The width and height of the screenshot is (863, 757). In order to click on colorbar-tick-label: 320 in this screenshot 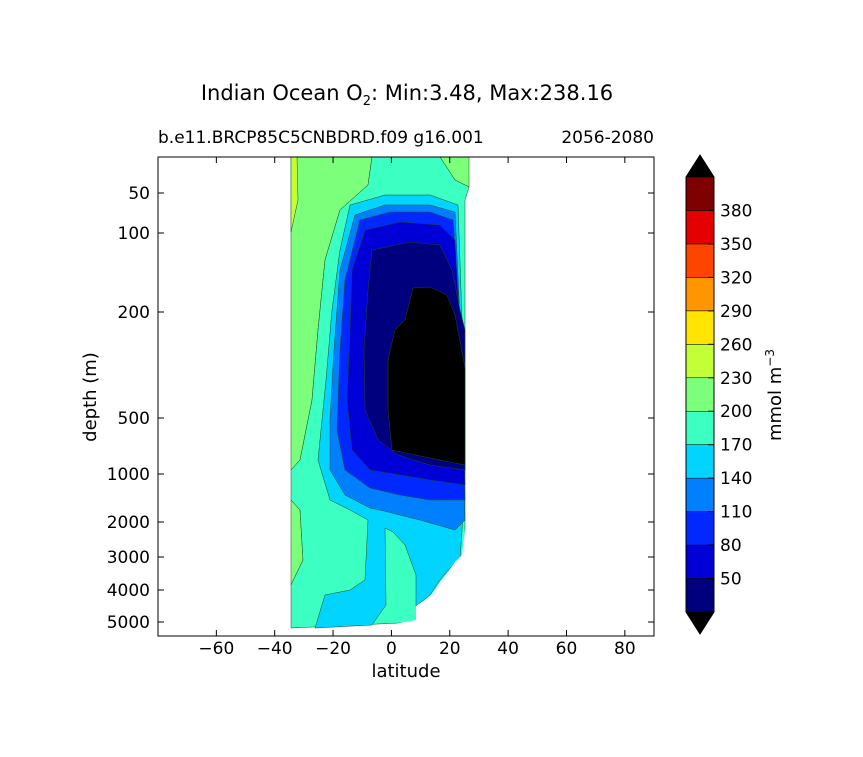, I will do `click(736, 278)`.